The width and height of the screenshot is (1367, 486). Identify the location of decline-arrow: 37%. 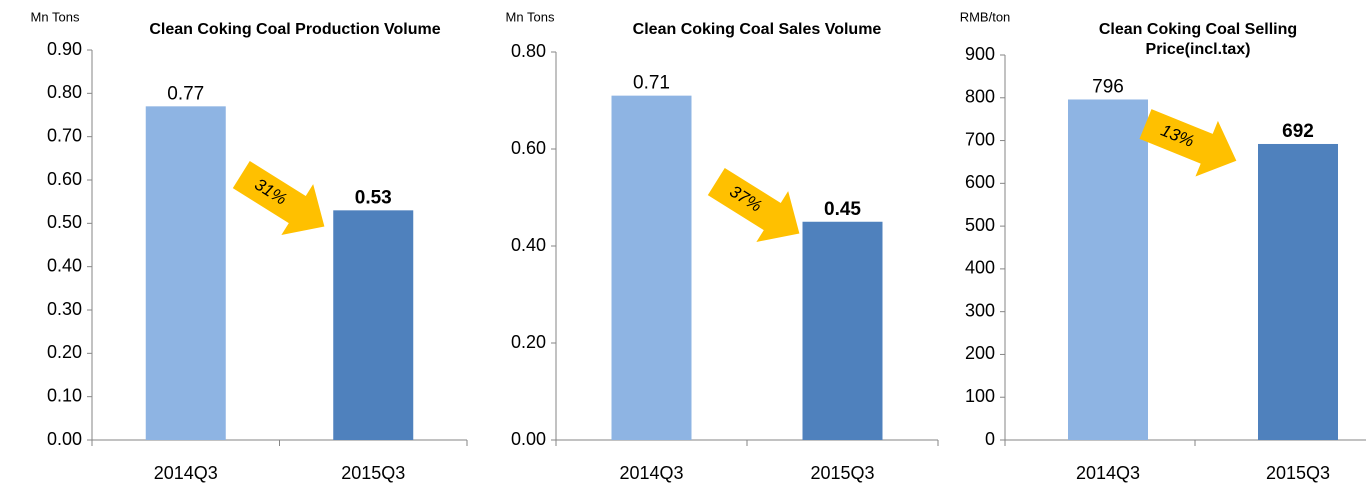
(753, 204).